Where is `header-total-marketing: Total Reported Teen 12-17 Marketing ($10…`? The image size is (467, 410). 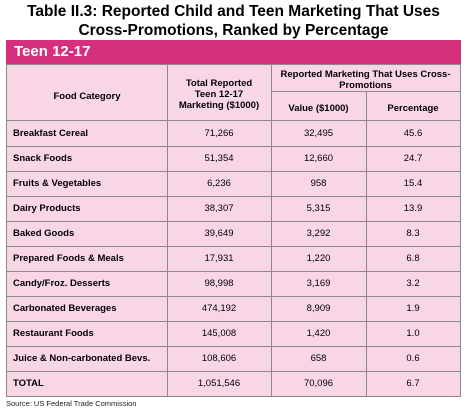
header-total-marketing: Total Reported Teen 12-17 Marketing ($10… is located at coordinates (219, 94).